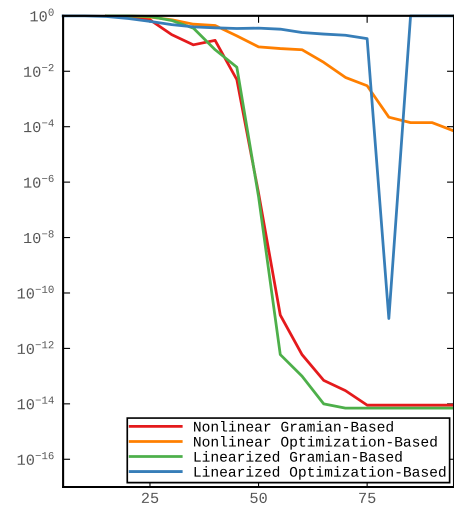 This screenshot has width=454, height=511. Describe the element at coordinates (36, 458) in the screenshot. I see `y-tick-label: 10$^{−16}$` at that location.